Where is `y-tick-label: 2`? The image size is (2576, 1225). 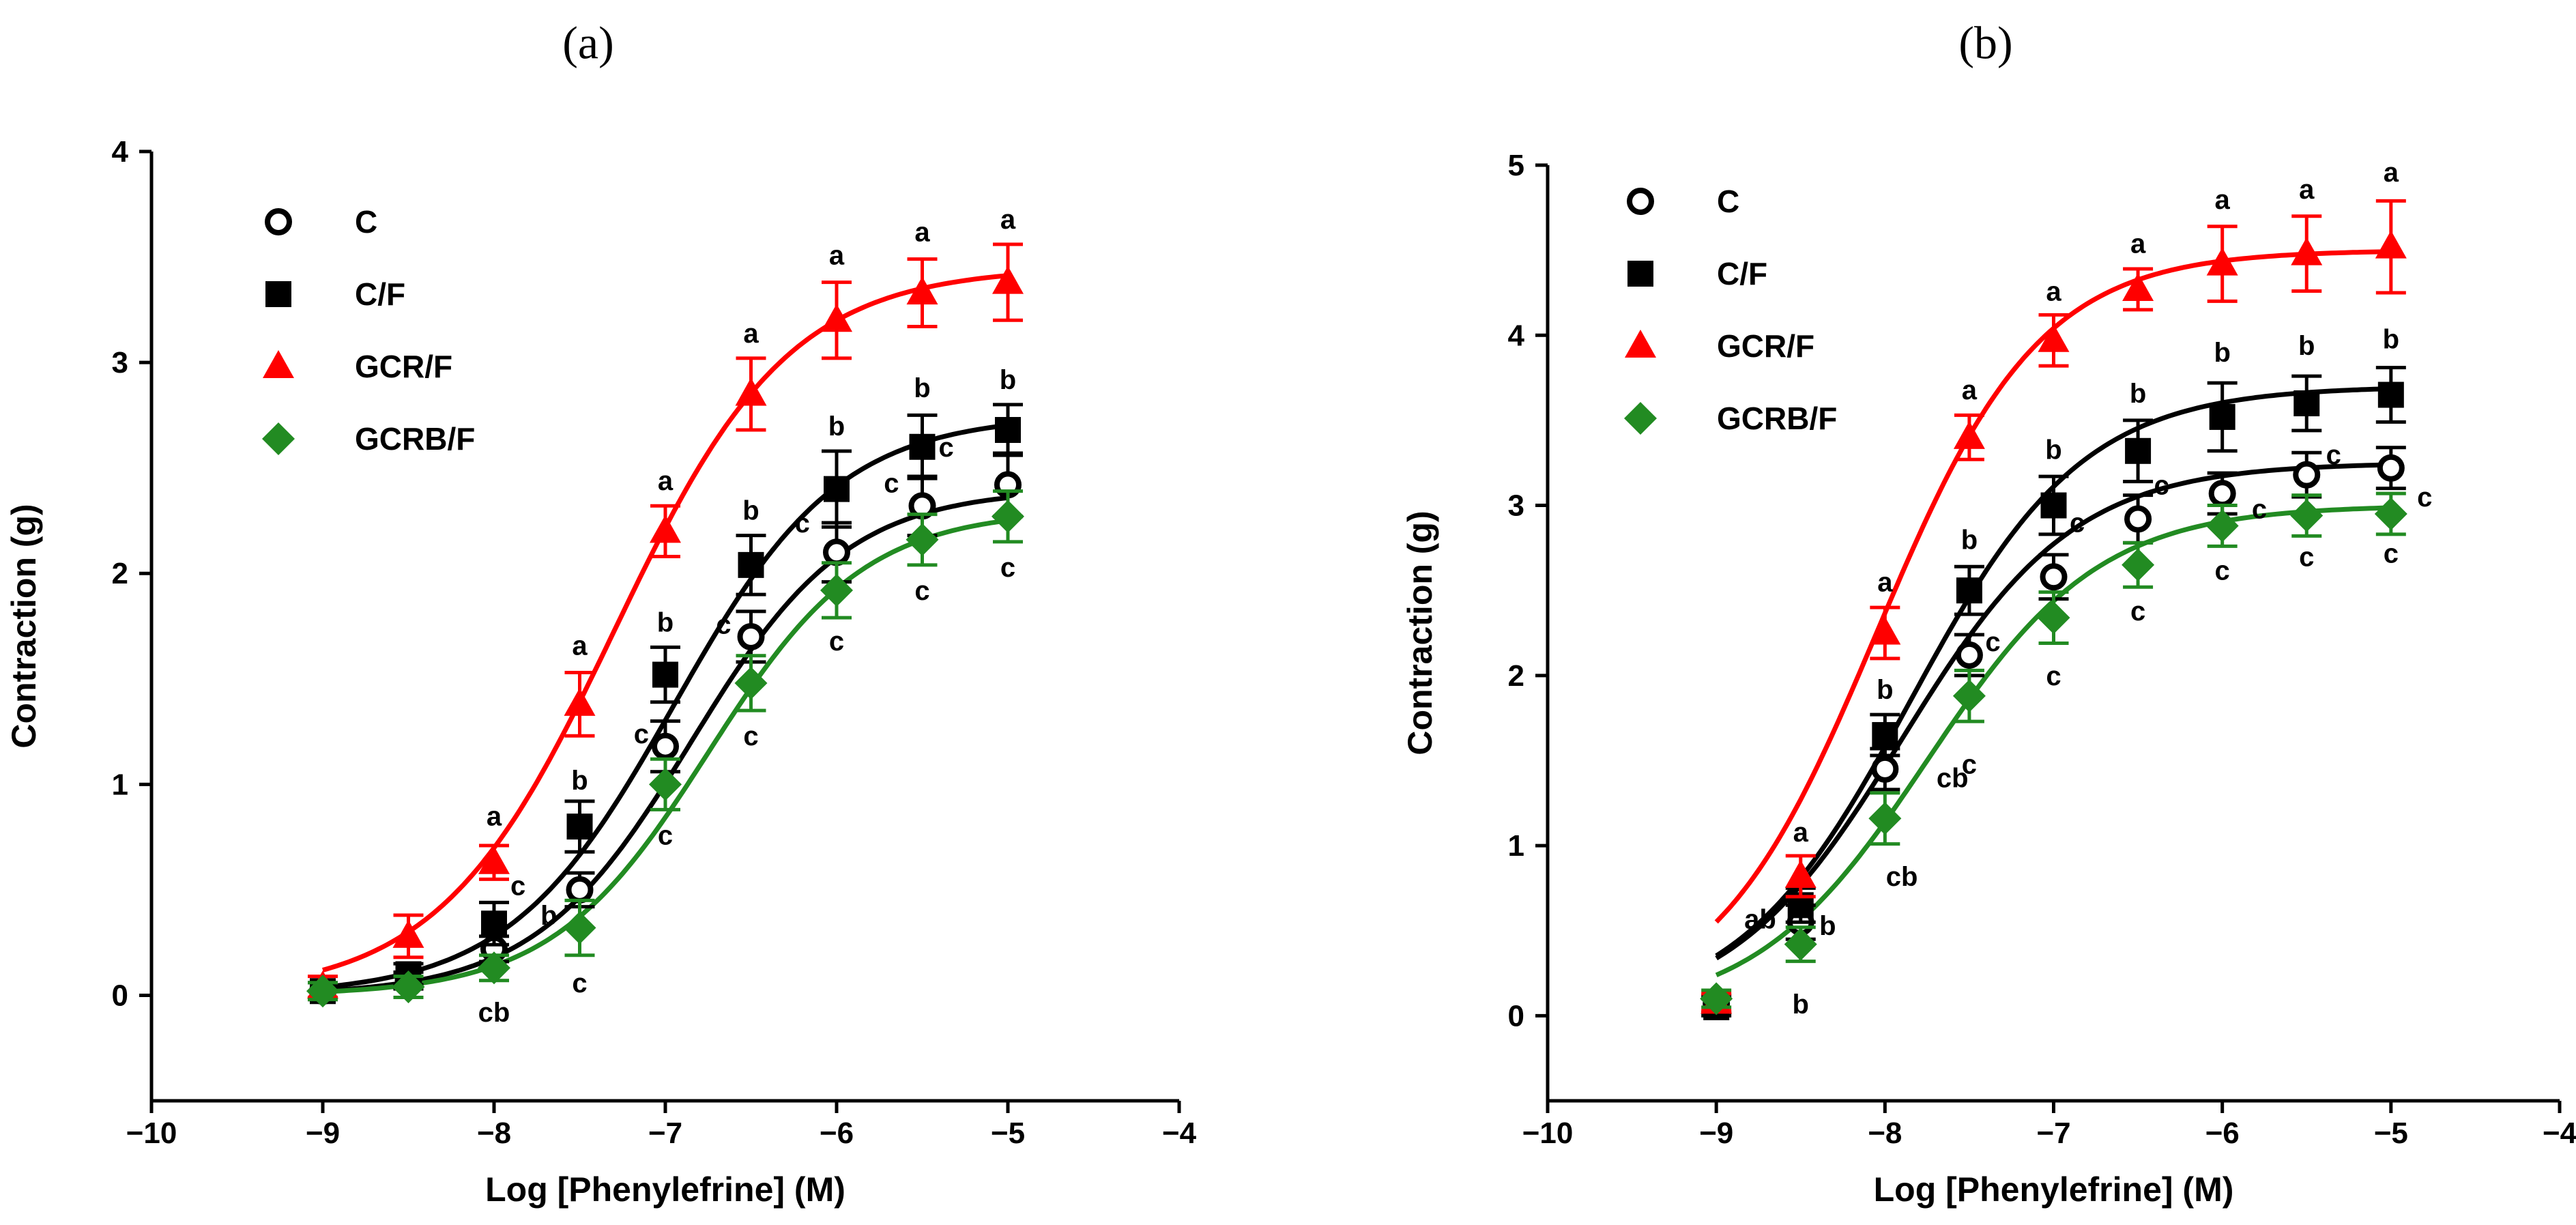
y-tick-label: 2 is located at coordinates (120, 573).